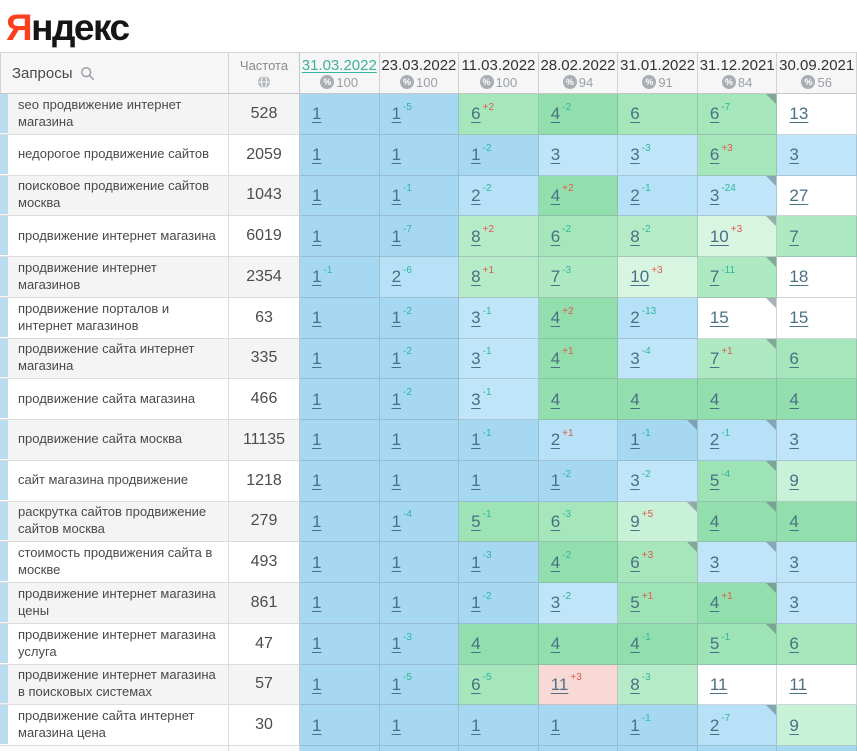 The width and height of the screenshot is (857, 751). I want to click on position-link: 9, so click(794, 481).